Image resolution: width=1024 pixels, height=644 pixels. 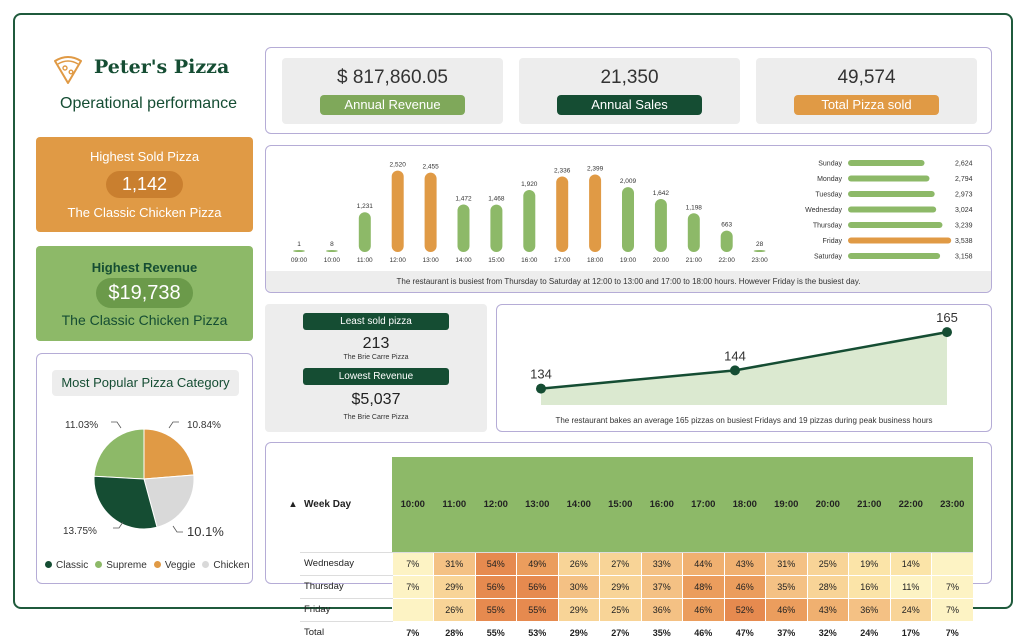 I want to click on legend-item-classic: Classic, so click(x=66, y=565).